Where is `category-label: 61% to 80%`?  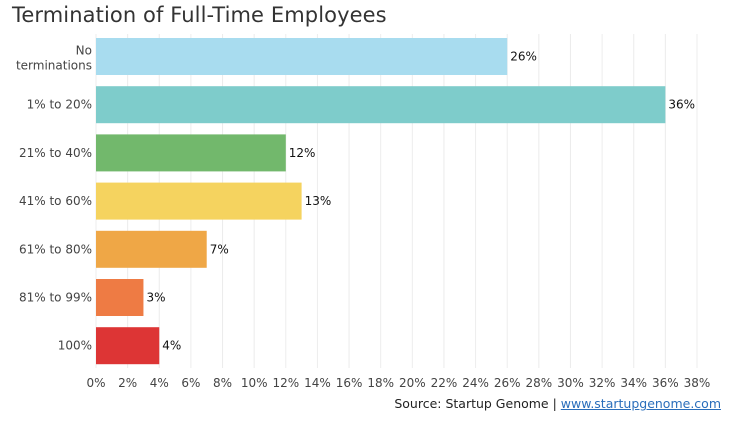
category-label: 61% to 80% is located at coordinates (55, 249).